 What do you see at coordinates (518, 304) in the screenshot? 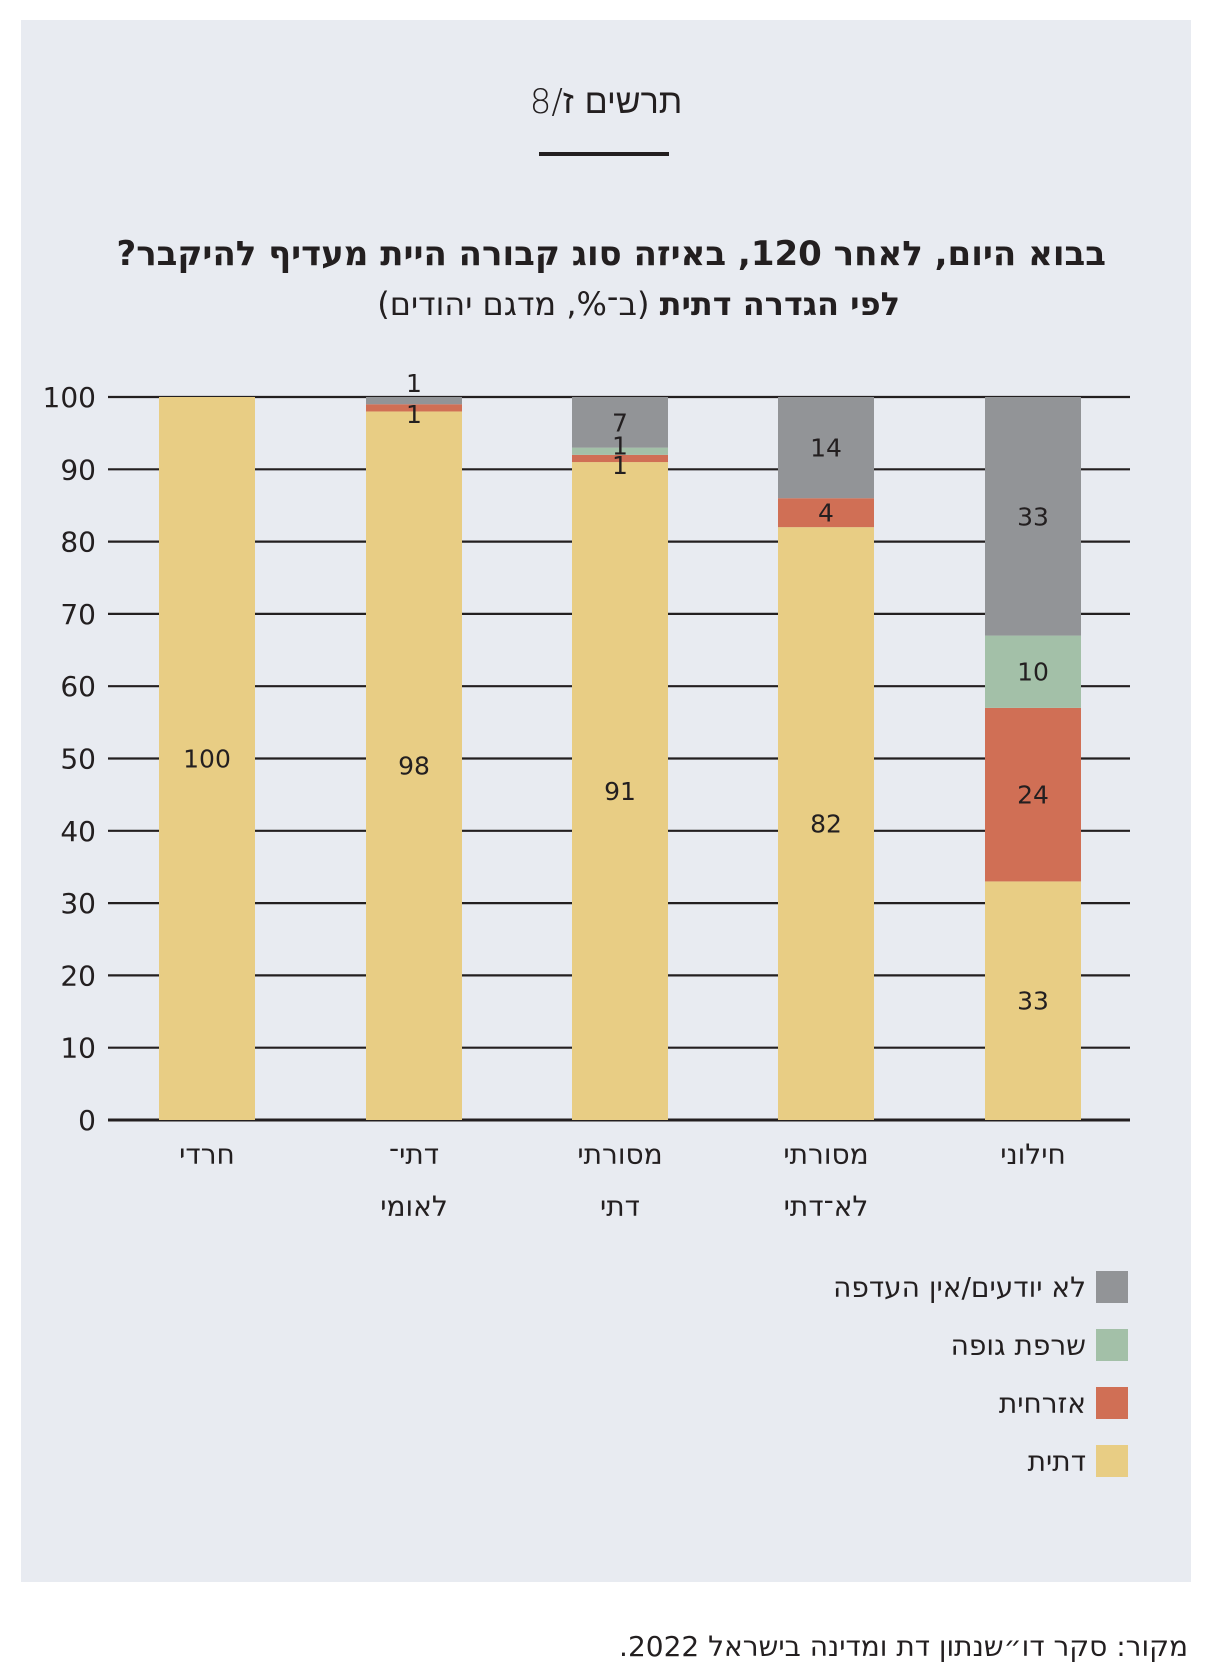
I see `chart-subtitle-rest: (ב־%, מדגם יהודים)` at bounding box center [518, 304].